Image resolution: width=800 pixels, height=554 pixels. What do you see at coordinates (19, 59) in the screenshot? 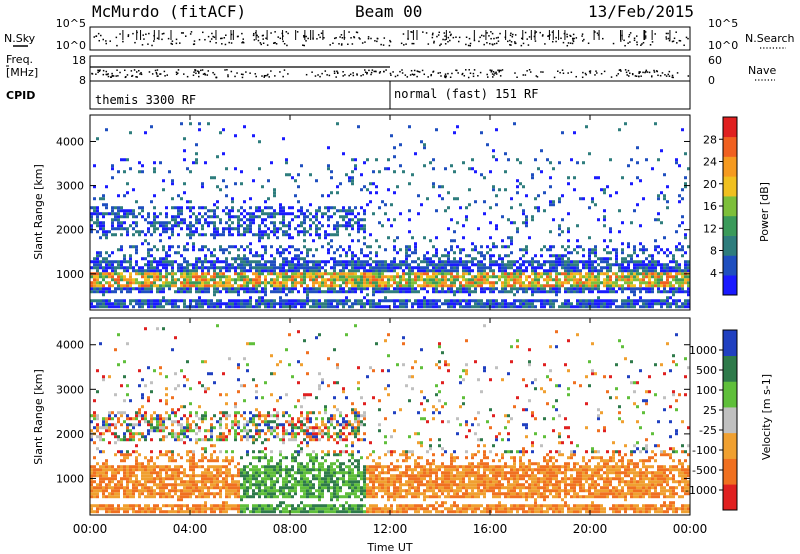
I see `freq-label-1: Freq.` at bounding box center [19, 59].